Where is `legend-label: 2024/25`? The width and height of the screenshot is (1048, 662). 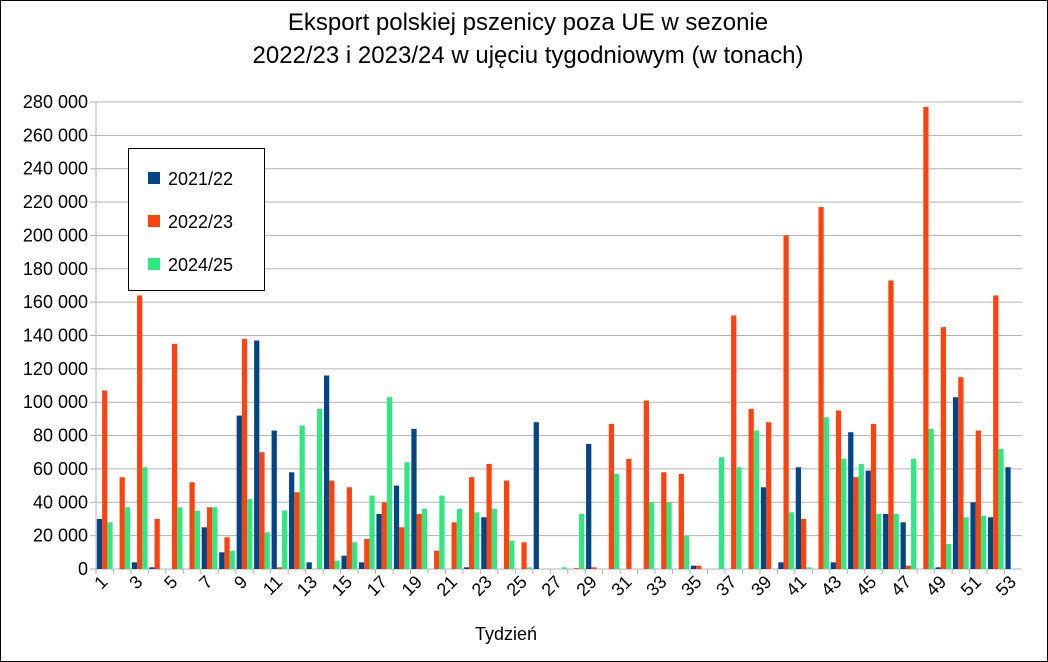 legend-label: 2024/25 is located at coordinates (200, 265).